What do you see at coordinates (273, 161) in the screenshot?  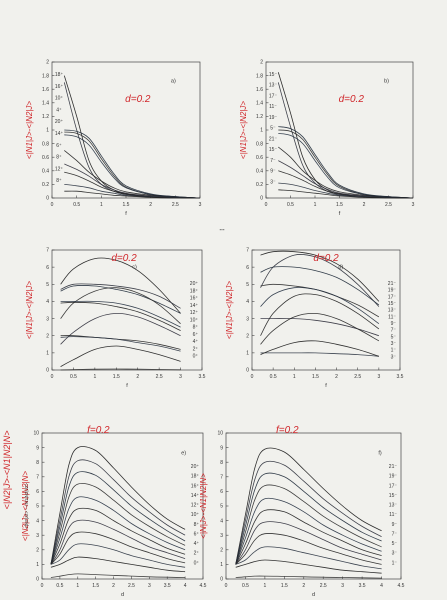 I see `legend-entry: 7⁻` at bounding box center [273, 161].